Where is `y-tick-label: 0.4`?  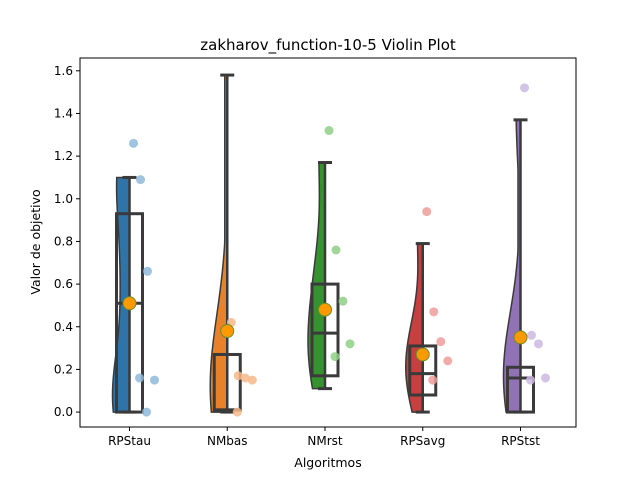
y-tick-label: 0.4 is located at coordinates (63, 327).